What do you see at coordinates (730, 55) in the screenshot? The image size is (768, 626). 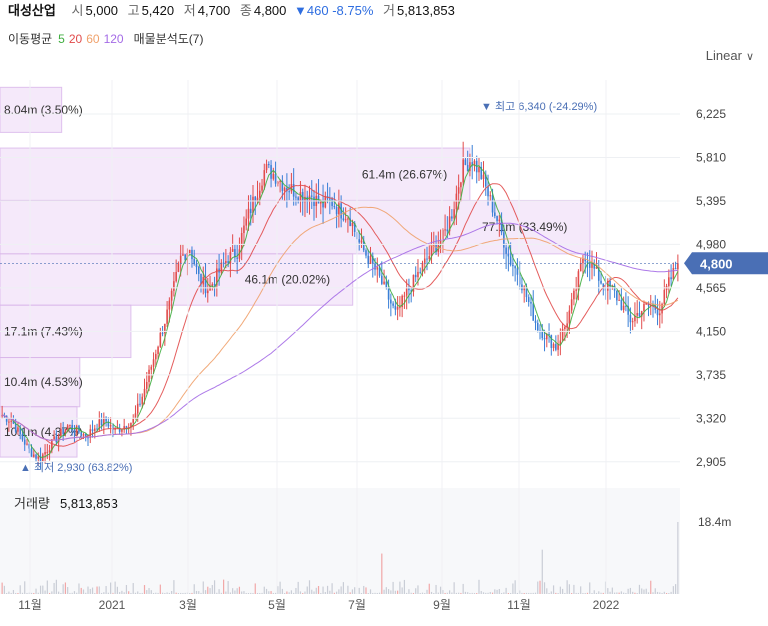 I see `scale-selector: Linear ∨` at bounding box center [730, 55].